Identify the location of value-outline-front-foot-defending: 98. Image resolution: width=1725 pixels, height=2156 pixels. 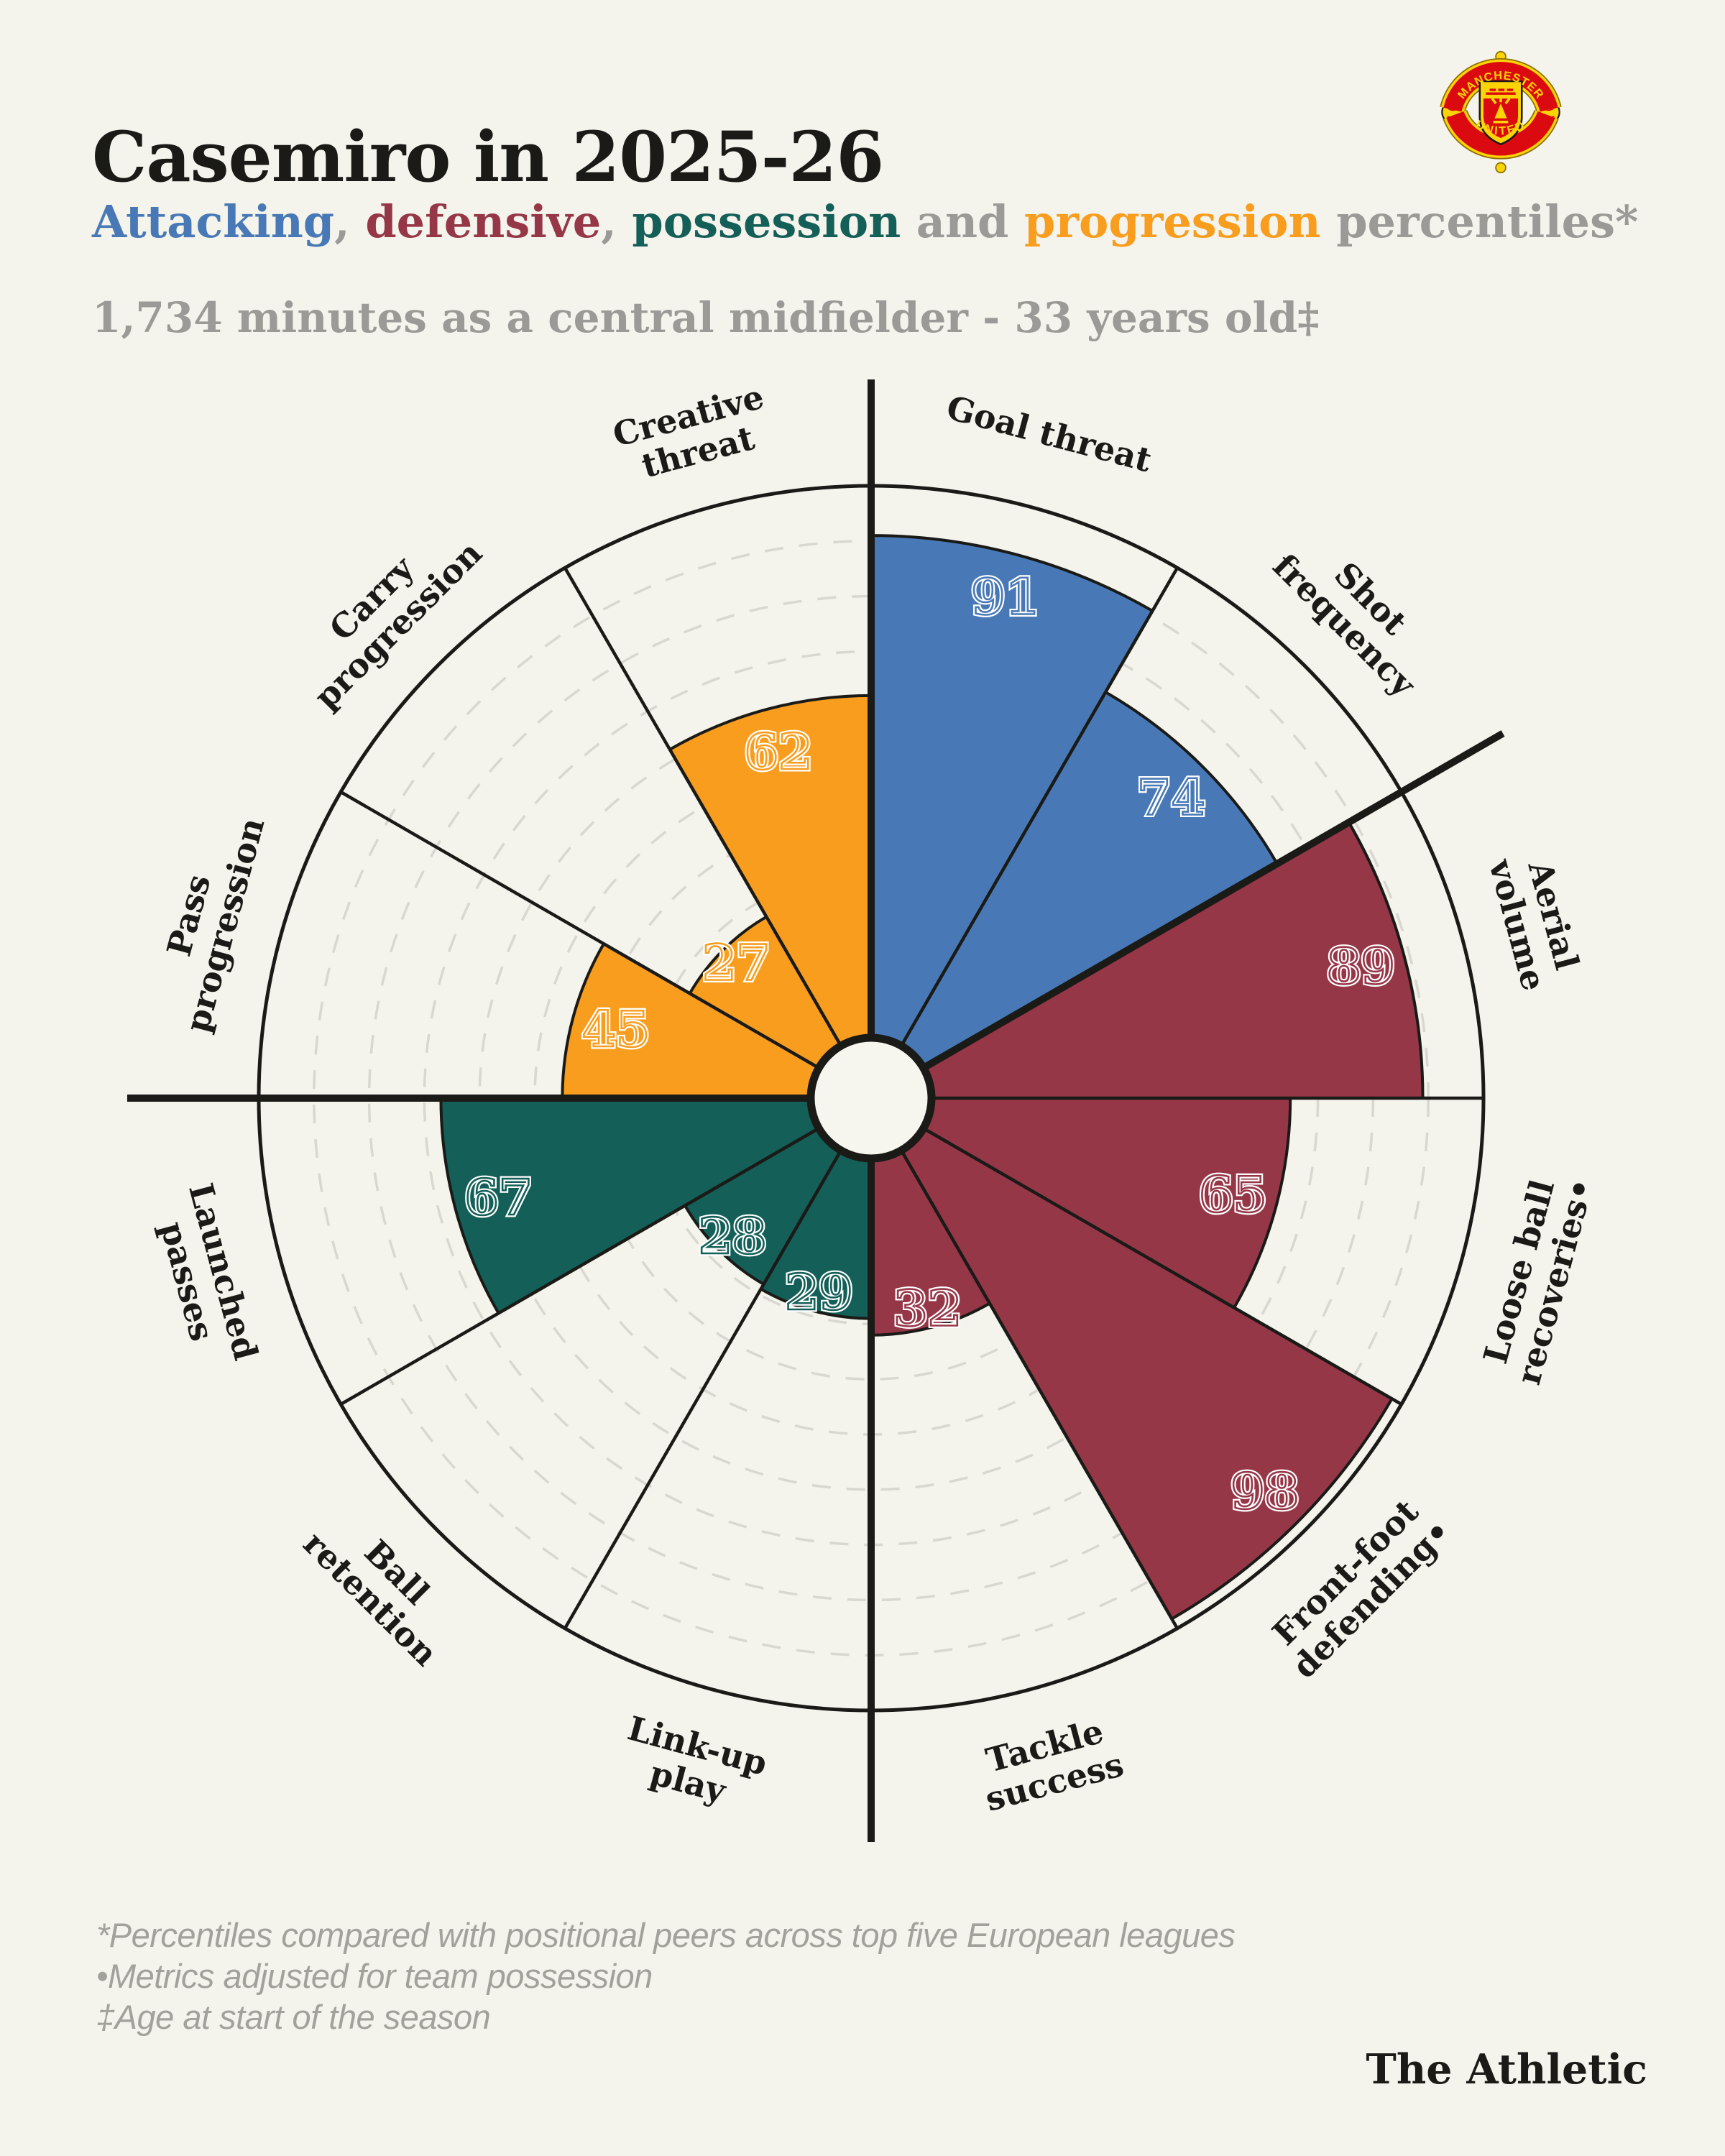
(1264, 1492).